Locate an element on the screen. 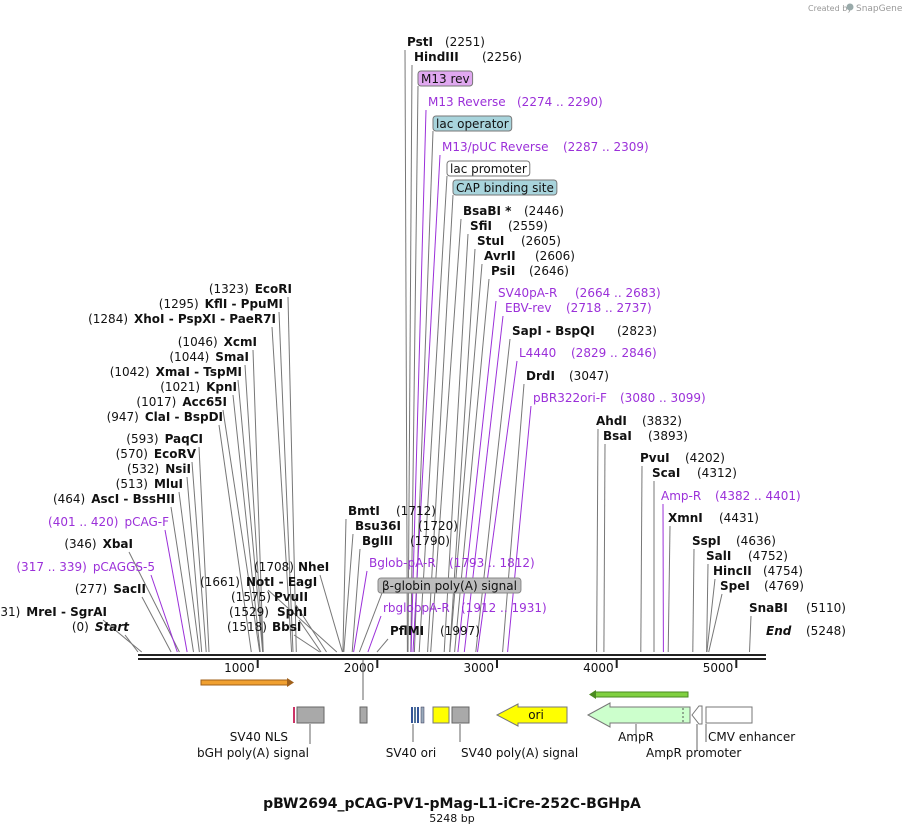  enzyme-pos-nsii: (532) is located at coordinates (143, 469).